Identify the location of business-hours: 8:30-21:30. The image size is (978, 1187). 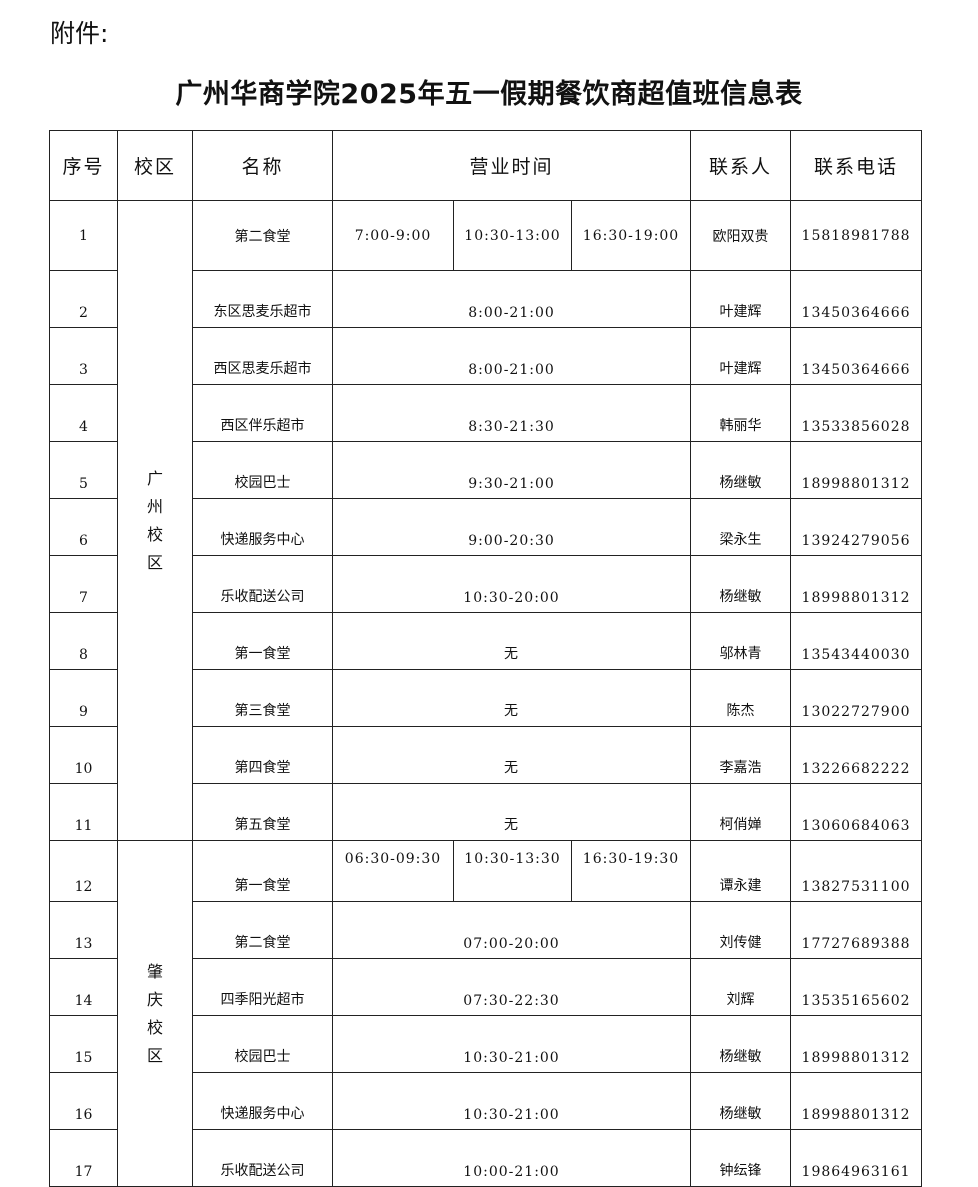
(511, 413).